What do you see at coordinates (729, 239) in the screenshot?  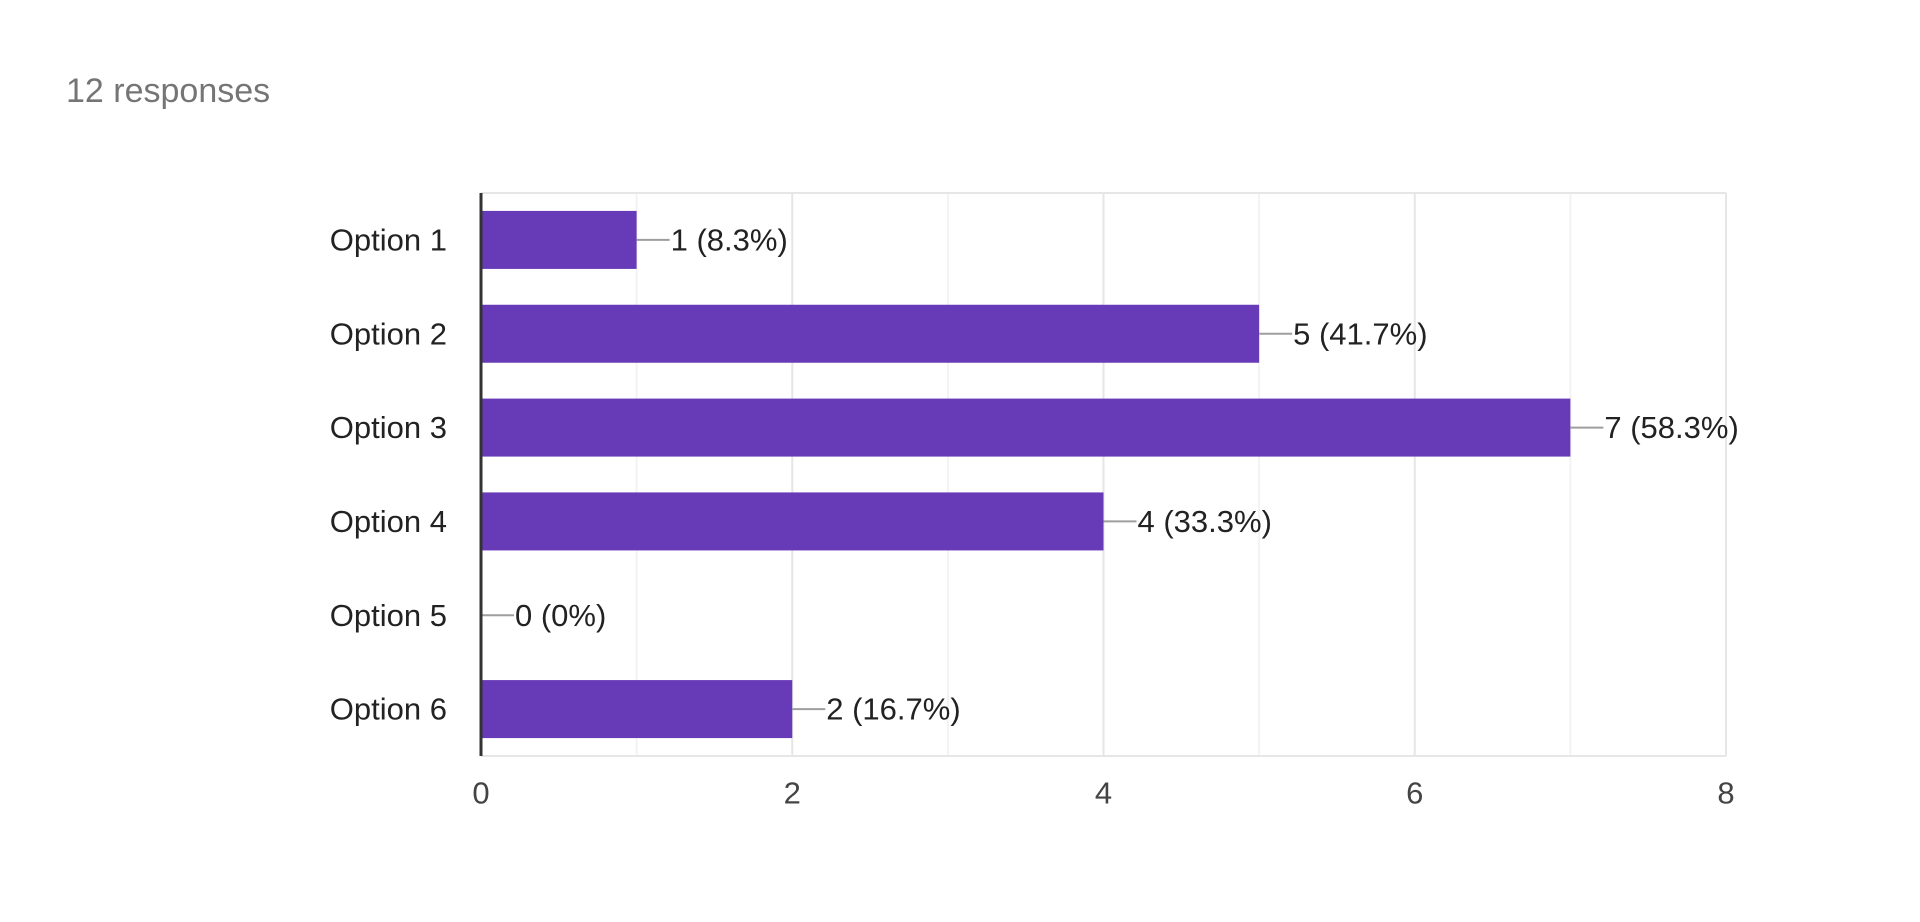 I see `data-label-1: 1 (8.3%)` at bounding box center [729, 239].